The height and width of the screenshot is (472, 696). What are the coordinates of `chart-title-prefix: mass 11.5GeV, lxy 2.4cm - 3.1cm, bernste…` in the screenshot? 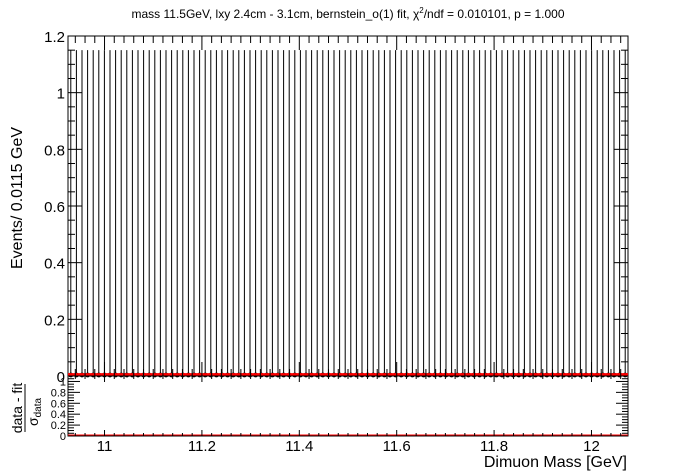 It's located at (276, 14).